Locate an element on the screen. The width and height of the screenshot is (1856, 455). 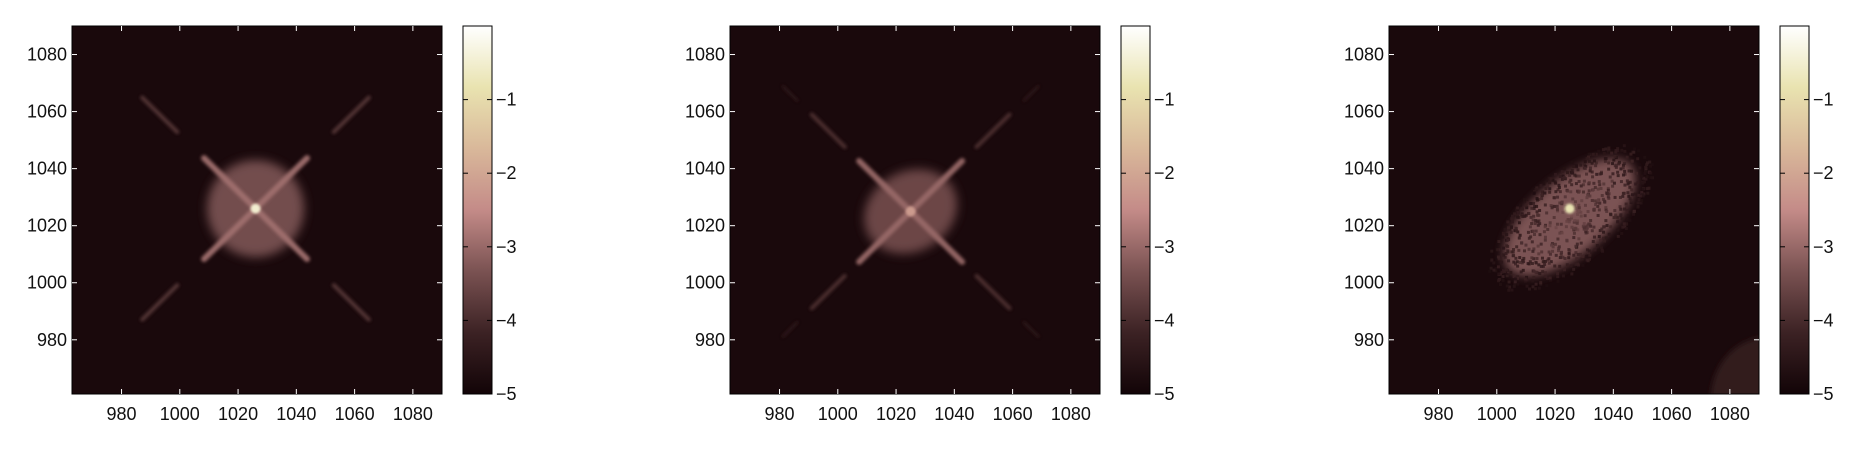
y-tick-label: 1000 is located at coordinates (47, 283).